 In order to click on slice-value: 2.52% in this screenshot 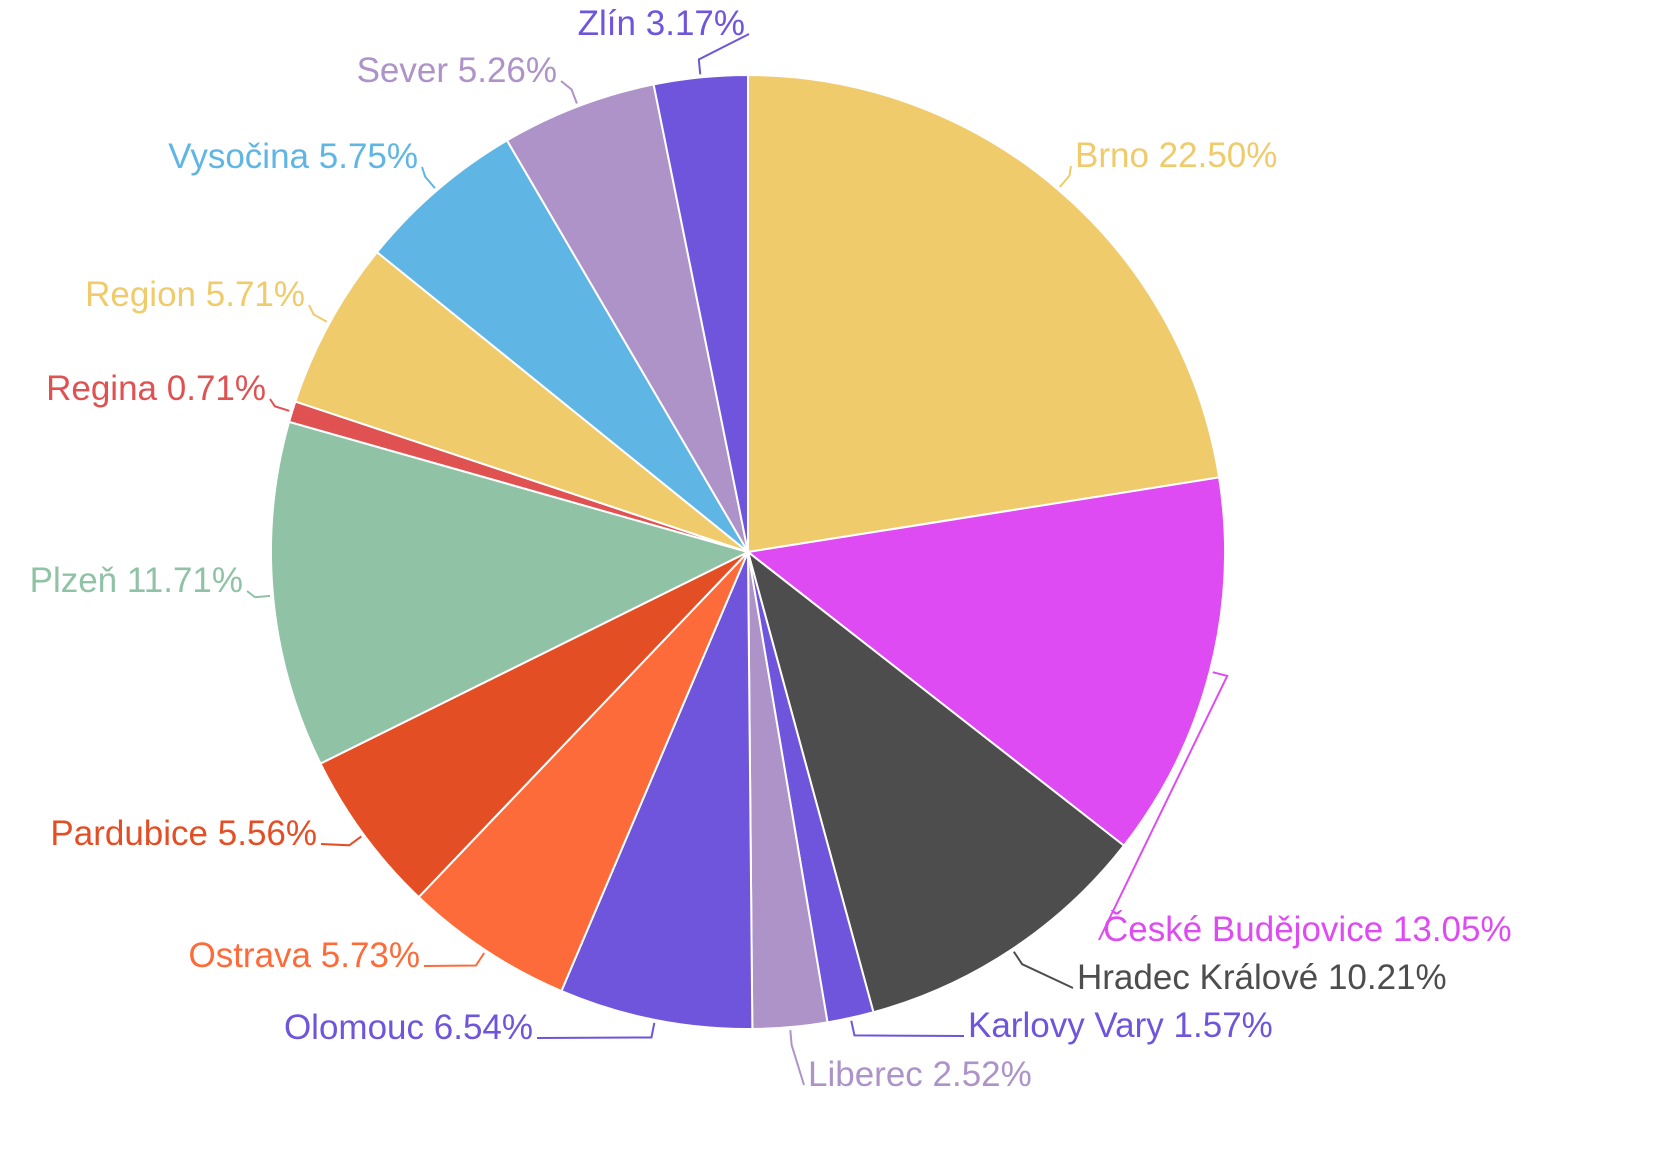, I will do `click(982, 1074)`.